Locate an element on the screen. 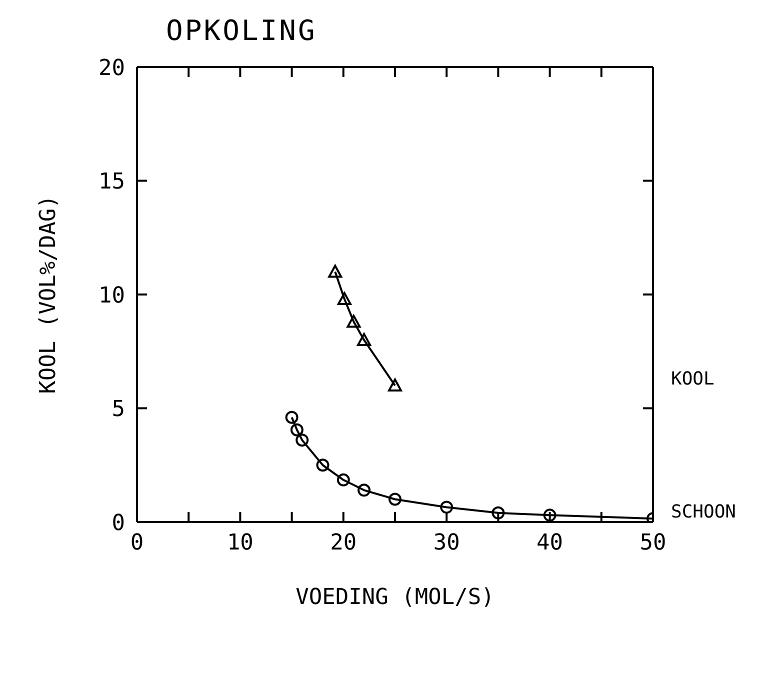 The image size is (770, 674). x-axis-title: VOEDING (MOL/S) is located at coordinates (395, 597).